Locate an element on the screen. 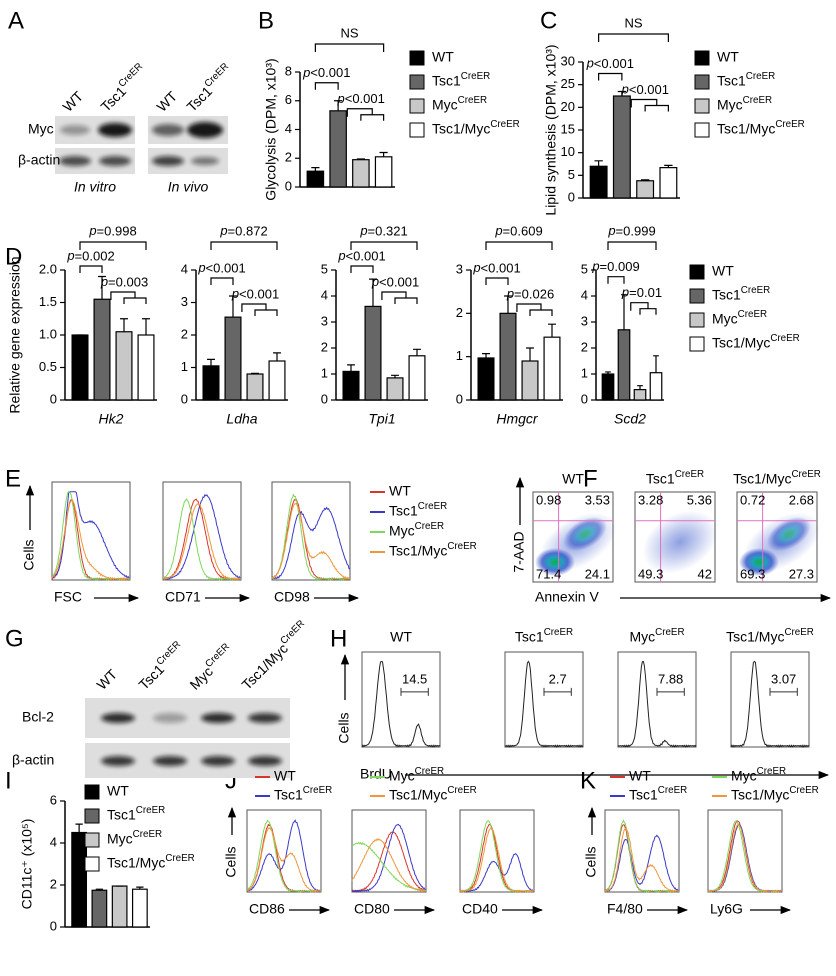 The height and width of the screenshot is (976, 836). y-tick-label: 1 is located at coordinates (584, 372).